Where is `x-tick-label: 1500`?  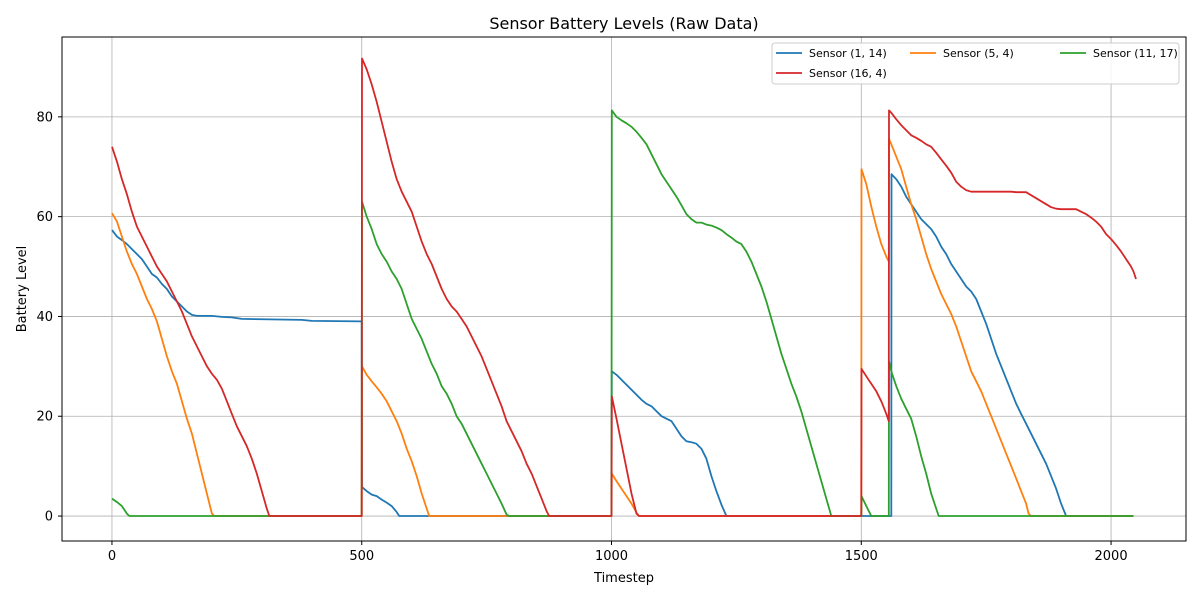 x-tick-label: 1500 is located at coordinates (861, 556).